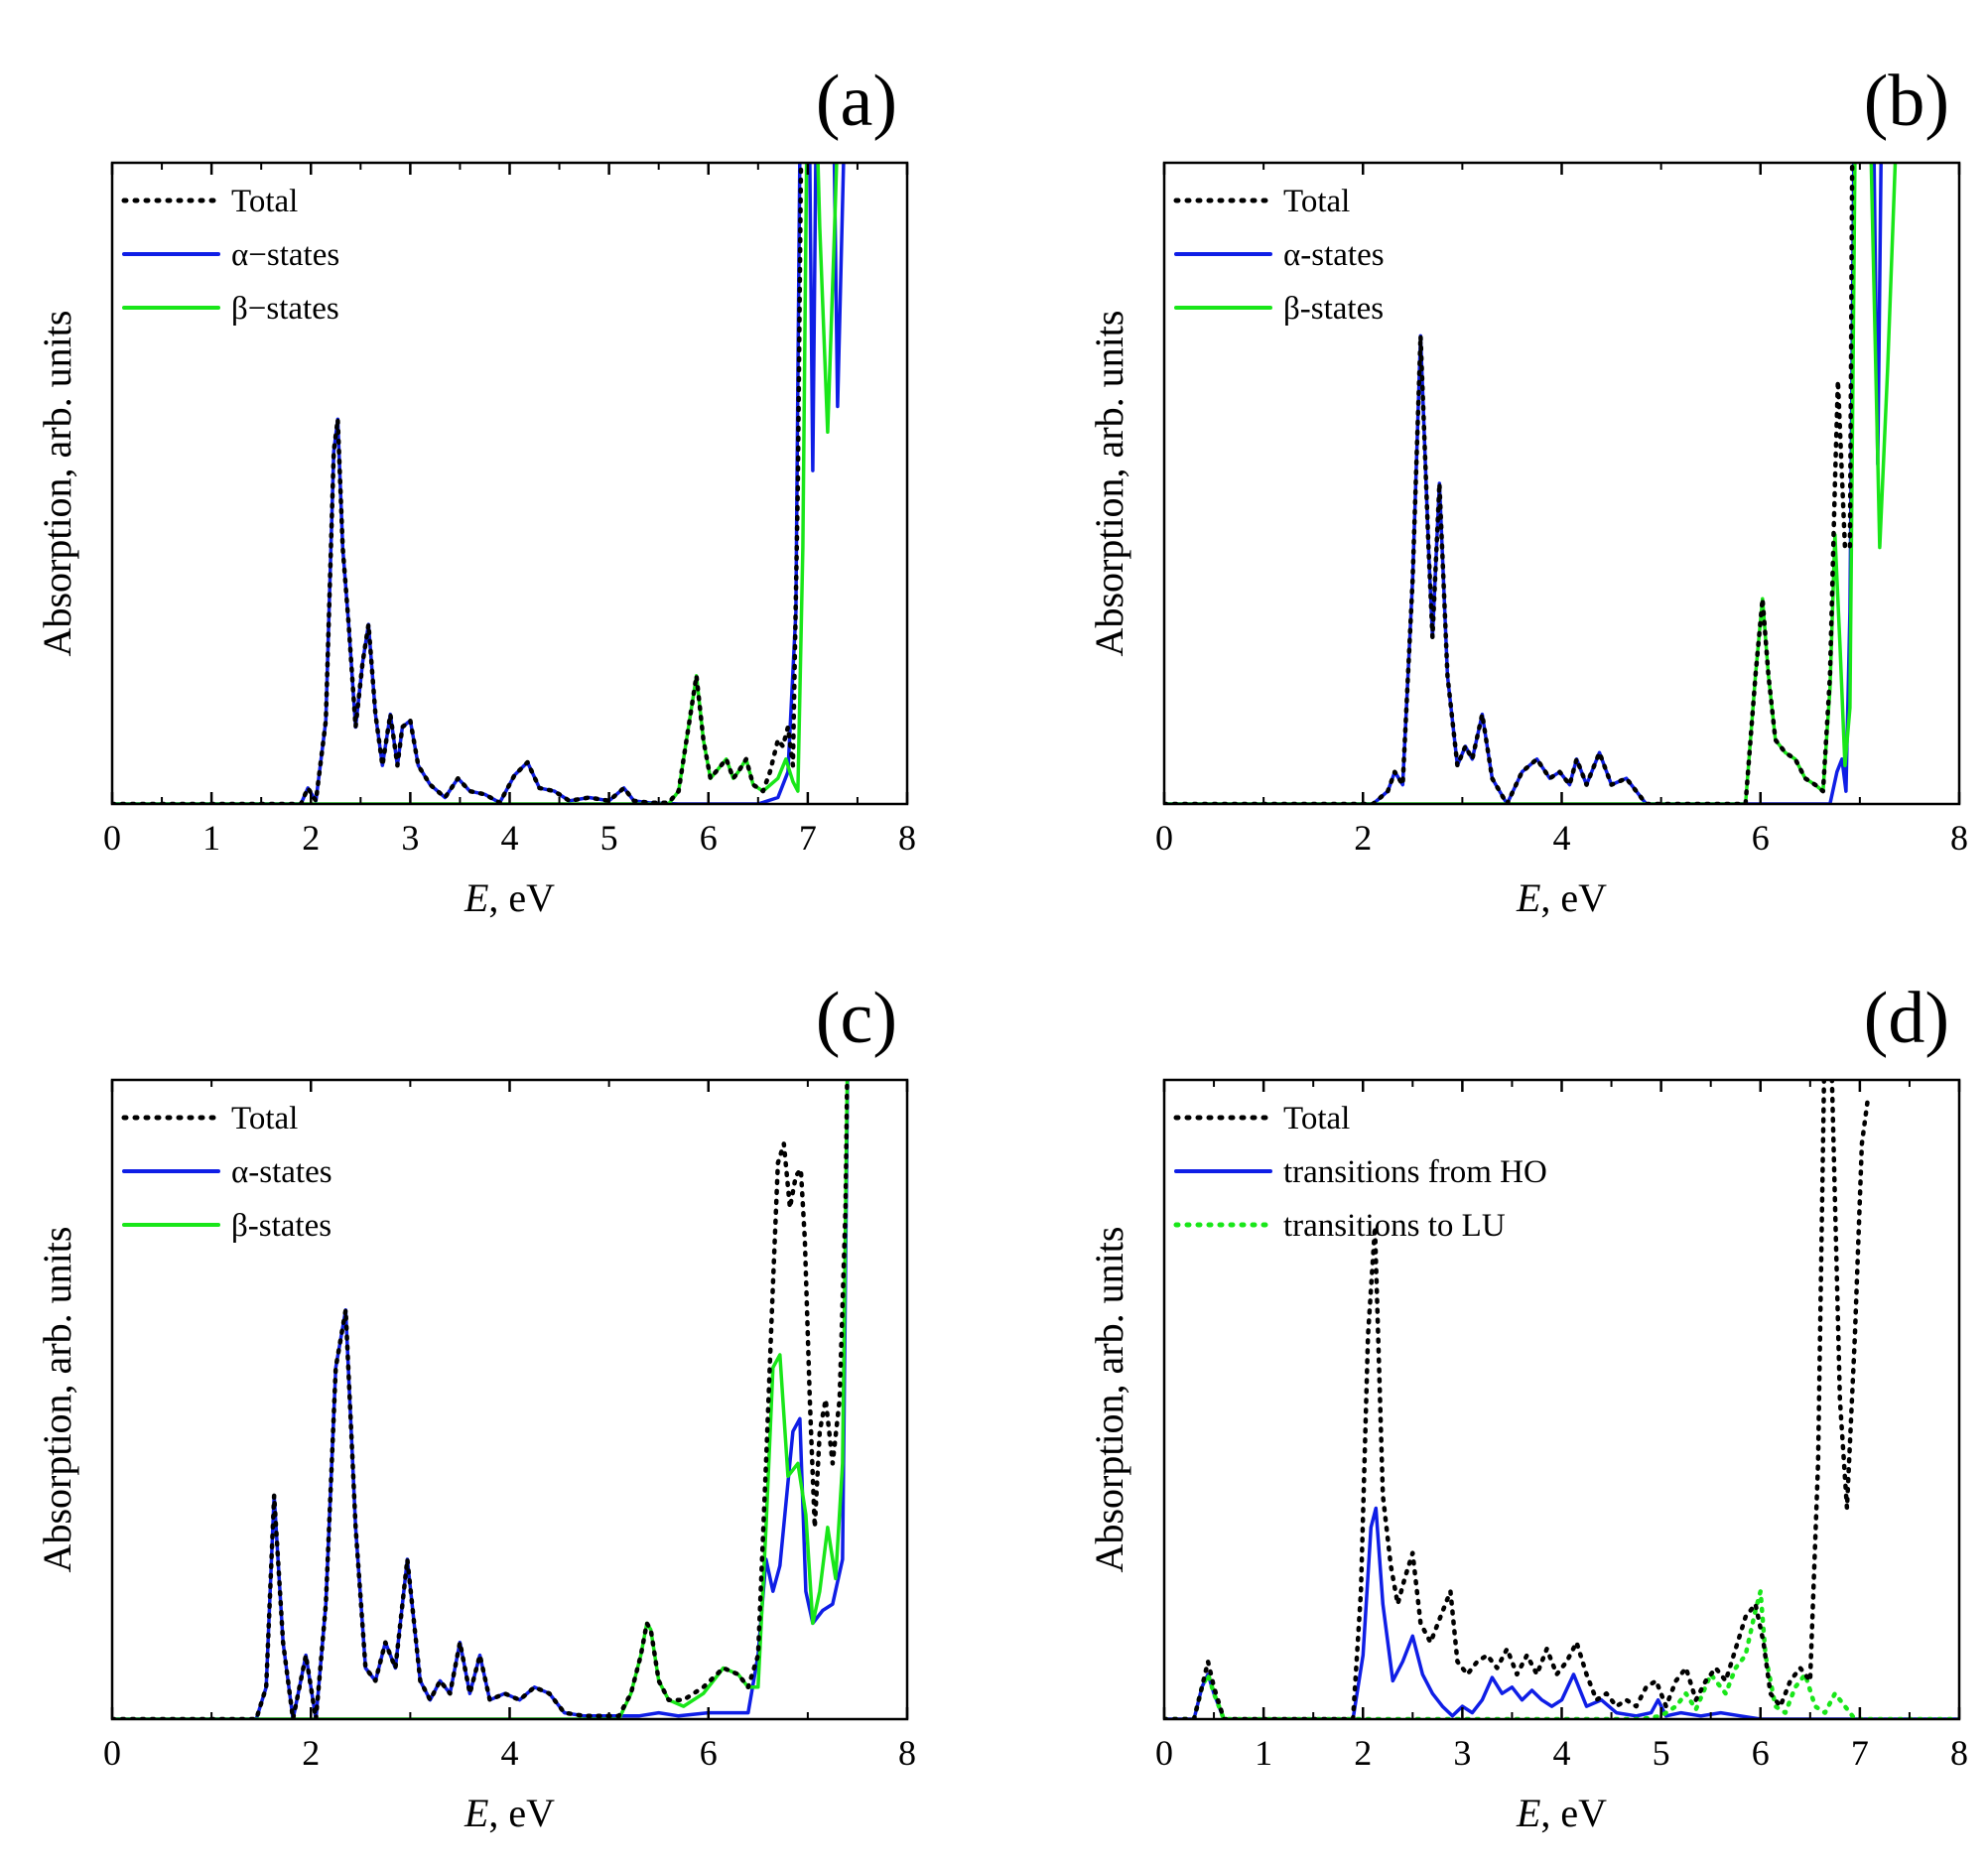 The width and height of the screenshot is (1988, 1870). What do you see at coordinates (1906, 101) in the screenshot?
I see `panel-label: (b)` at bounding box center [1906, 101].